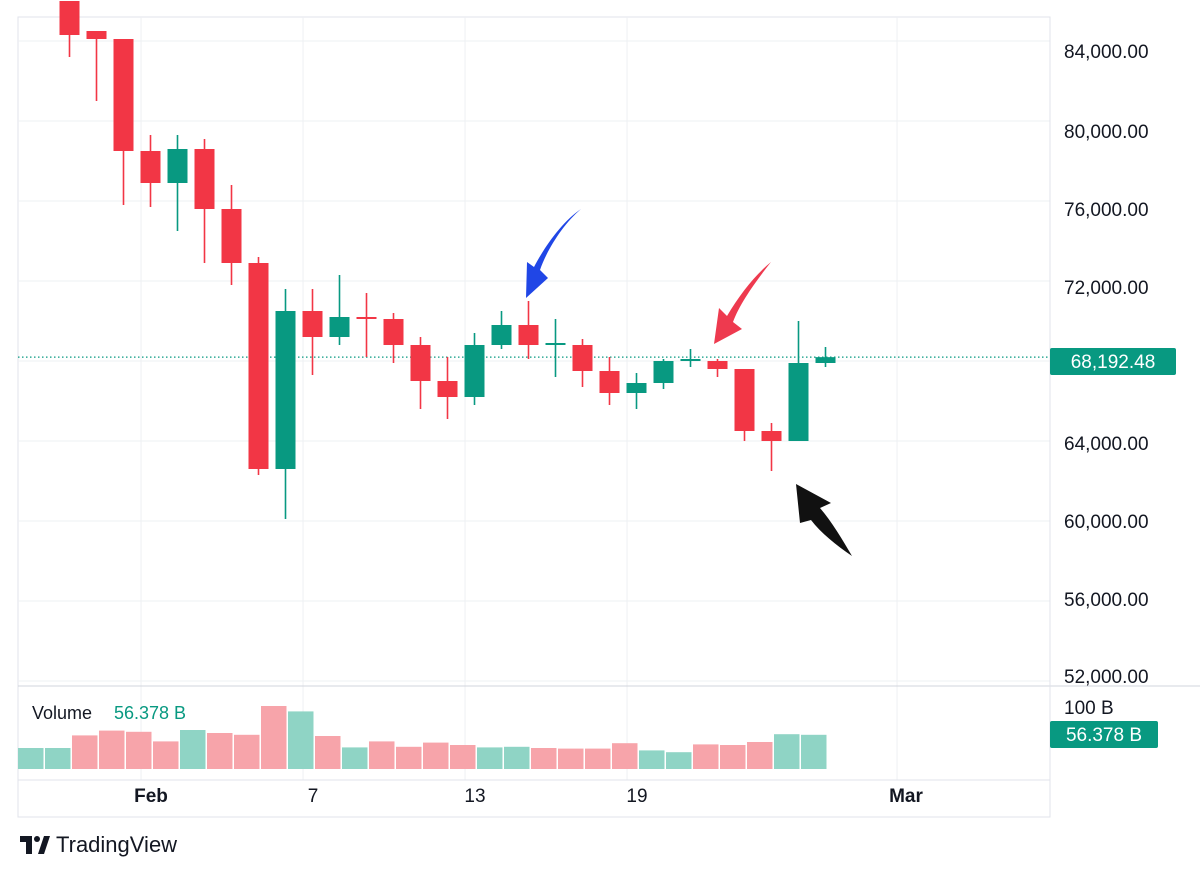  Describe the element at coordinates (313, 796) in the screenshot. I see `time-label: 7` at that location.